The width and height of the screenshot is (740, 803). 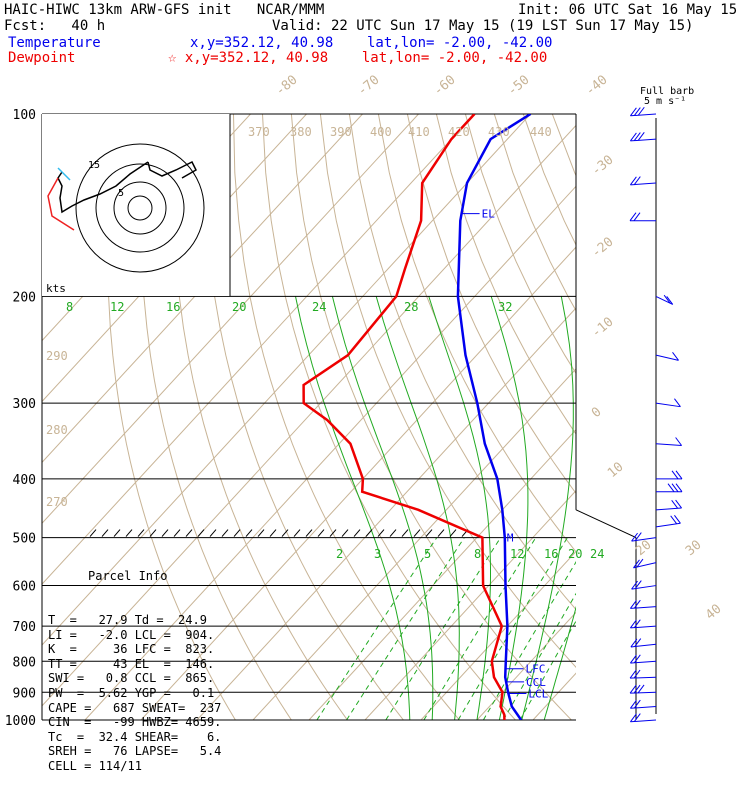 I want to click on temperature-trace, so click(x=494, y=417).